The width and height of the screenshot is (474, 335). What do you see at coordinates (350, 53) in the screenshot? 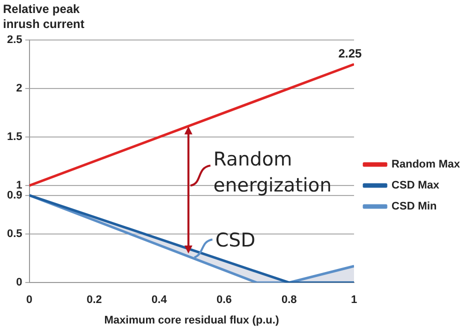
I see `annotation: 2.25` at bounding box center [350, 53].